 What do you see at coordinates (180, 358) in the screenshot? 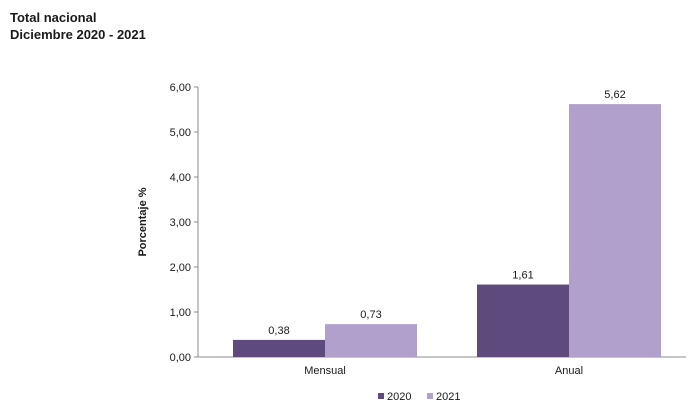
I see `y-tick-label: 0,00` at bounding box center [180, 358].